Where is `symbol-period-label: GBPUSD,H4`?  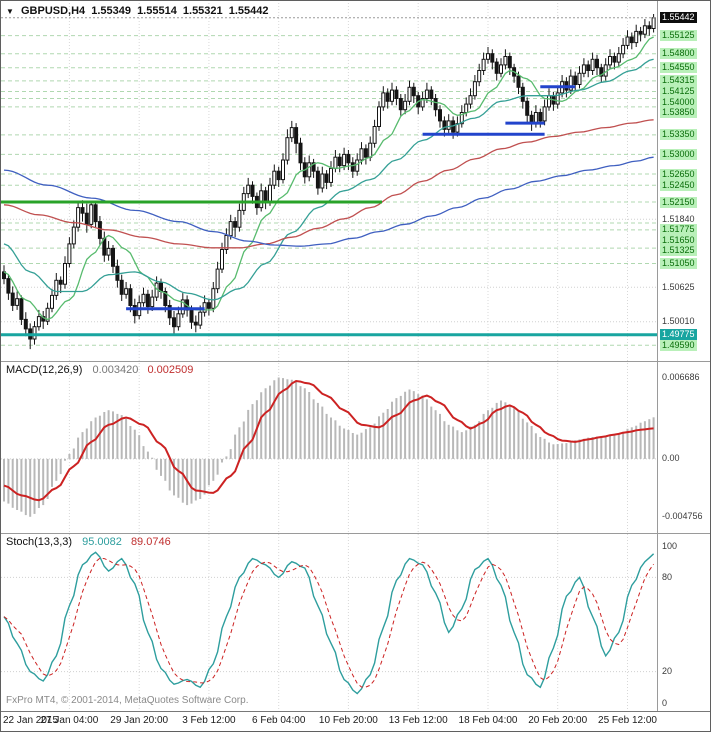 symbol-period-label: GBPUSD,H4 is located at coordinates (53, 11).